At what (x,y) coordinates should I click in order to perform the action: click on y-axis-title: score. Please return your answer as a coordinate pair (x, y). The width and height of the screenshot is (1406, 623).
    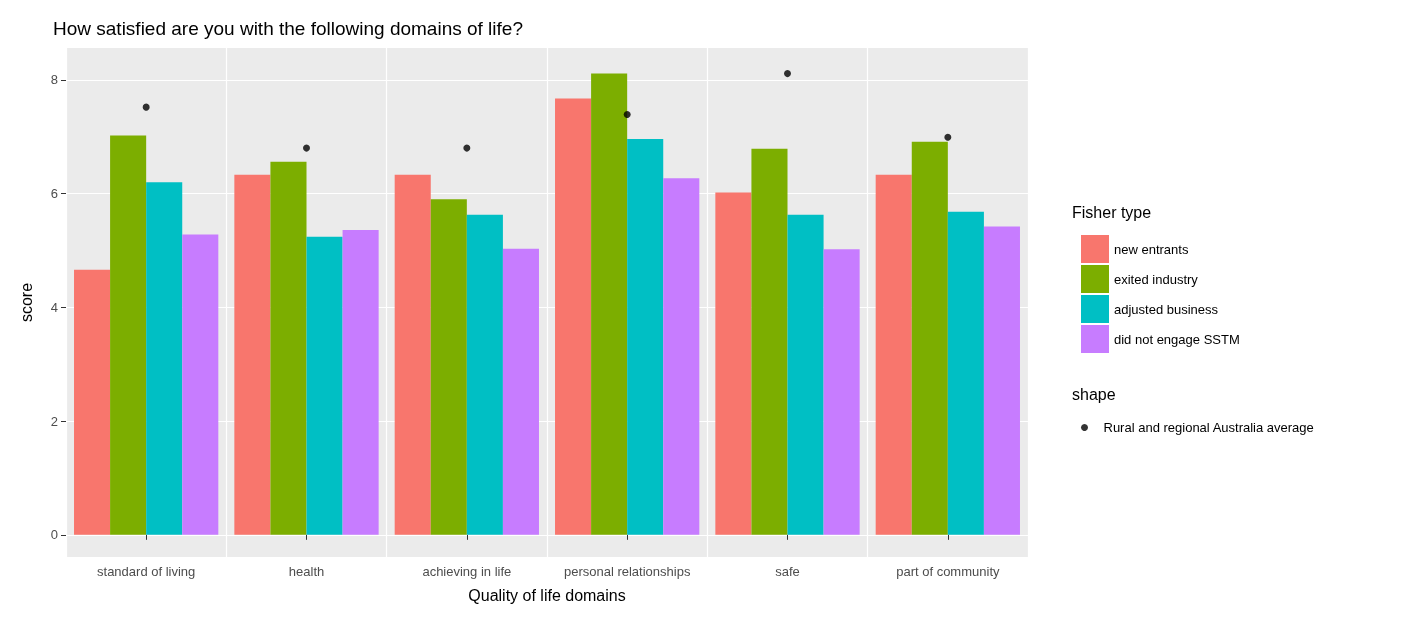
    Looking at the image, I should click on (26, 302).